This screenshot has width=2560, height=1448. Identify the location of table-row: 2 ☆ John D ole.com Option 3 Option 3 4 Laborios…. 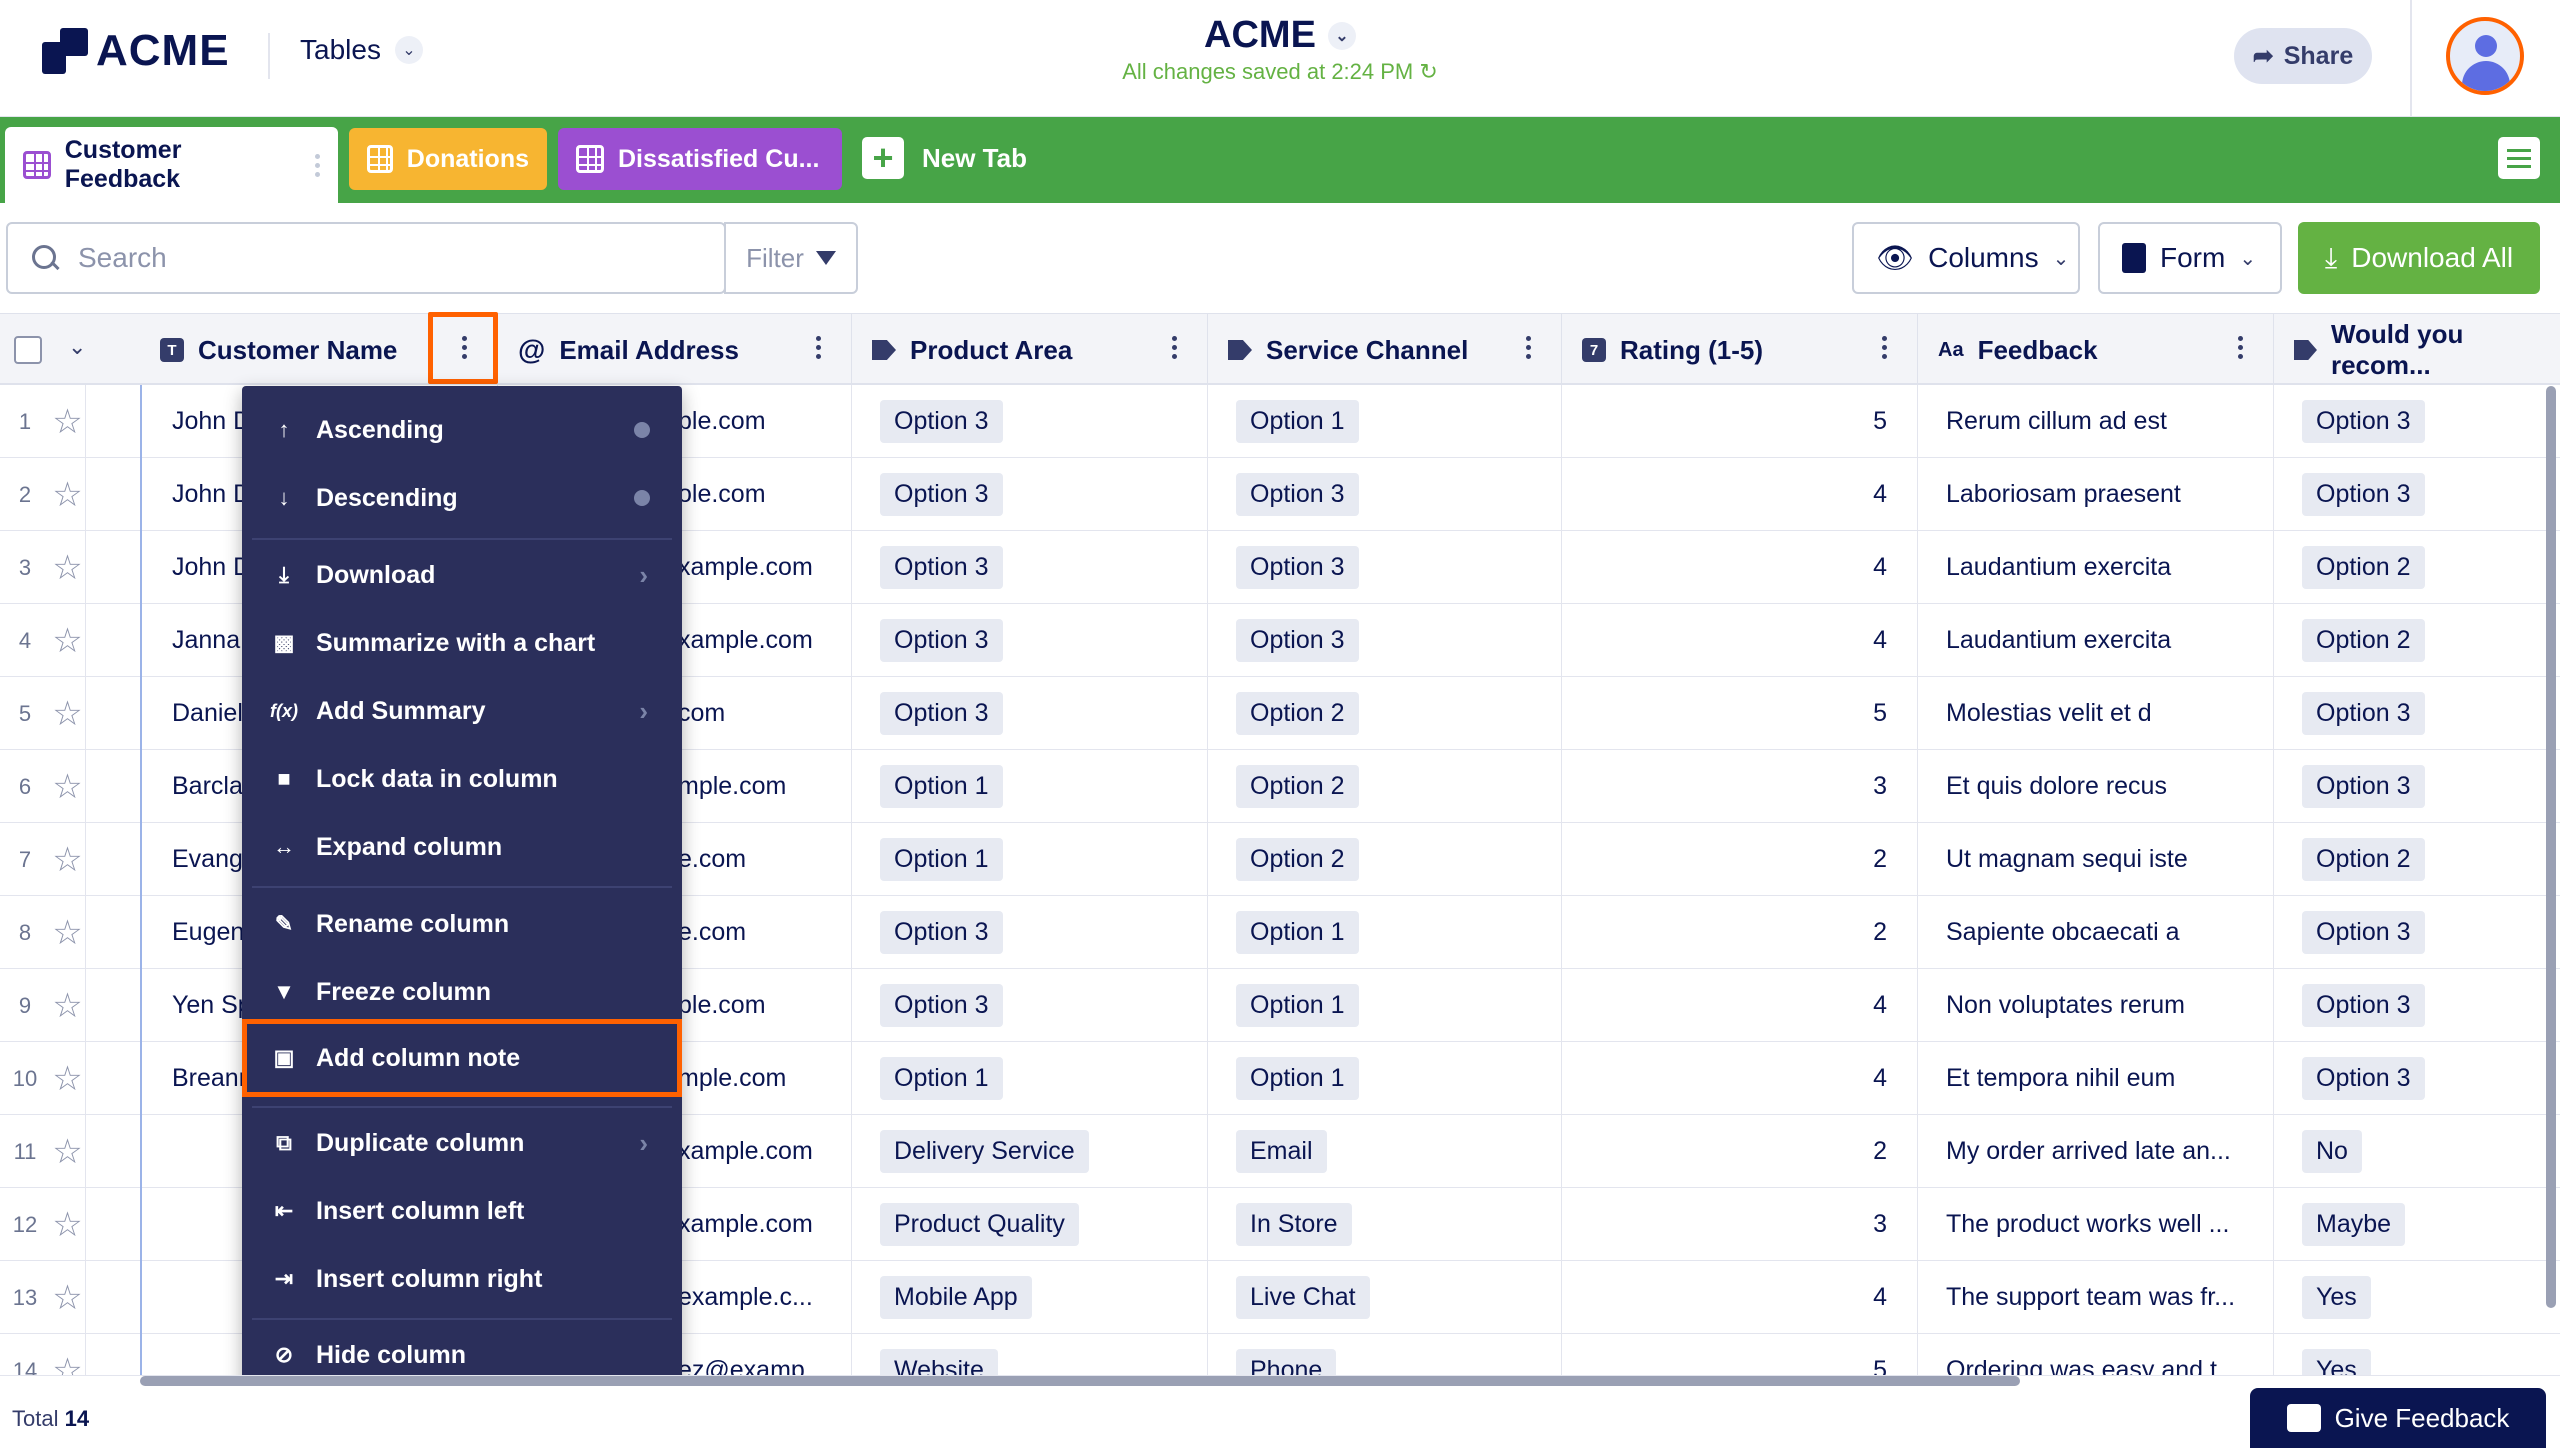
(1280, 494).